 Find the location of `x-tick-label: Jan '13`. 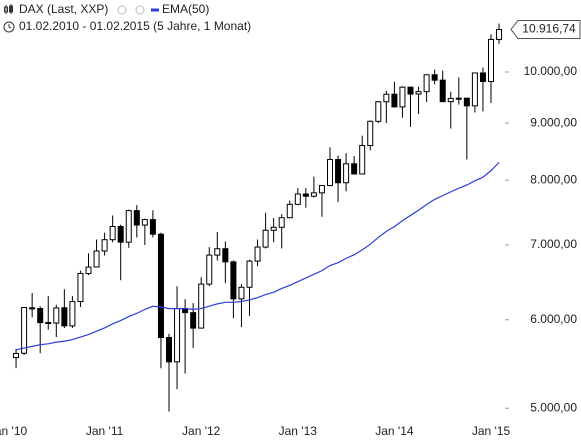

x-tick-label: Jan '13 is located at coordinates (298, 431).